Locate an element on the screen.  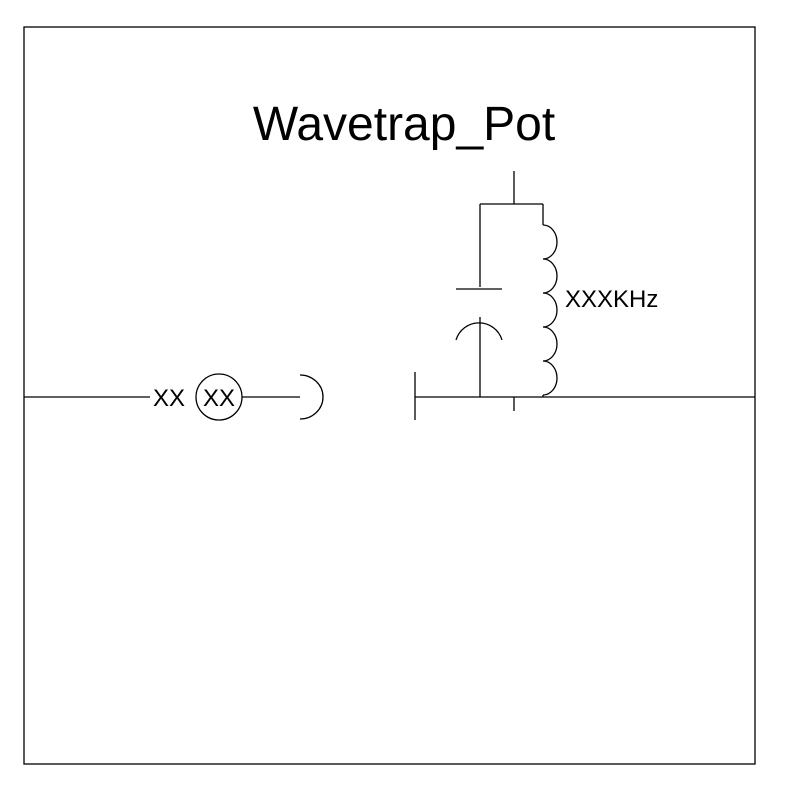
meter-label: XX is located at coordinates (219, 398).